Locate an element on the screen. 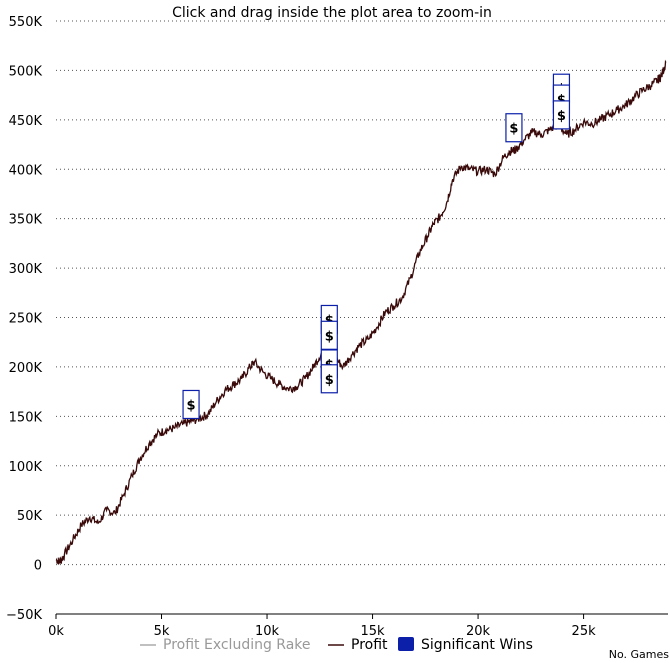 The height and width of the screenshot is (663, 670). legend-label: Profit is located at coordinates (369, 645).